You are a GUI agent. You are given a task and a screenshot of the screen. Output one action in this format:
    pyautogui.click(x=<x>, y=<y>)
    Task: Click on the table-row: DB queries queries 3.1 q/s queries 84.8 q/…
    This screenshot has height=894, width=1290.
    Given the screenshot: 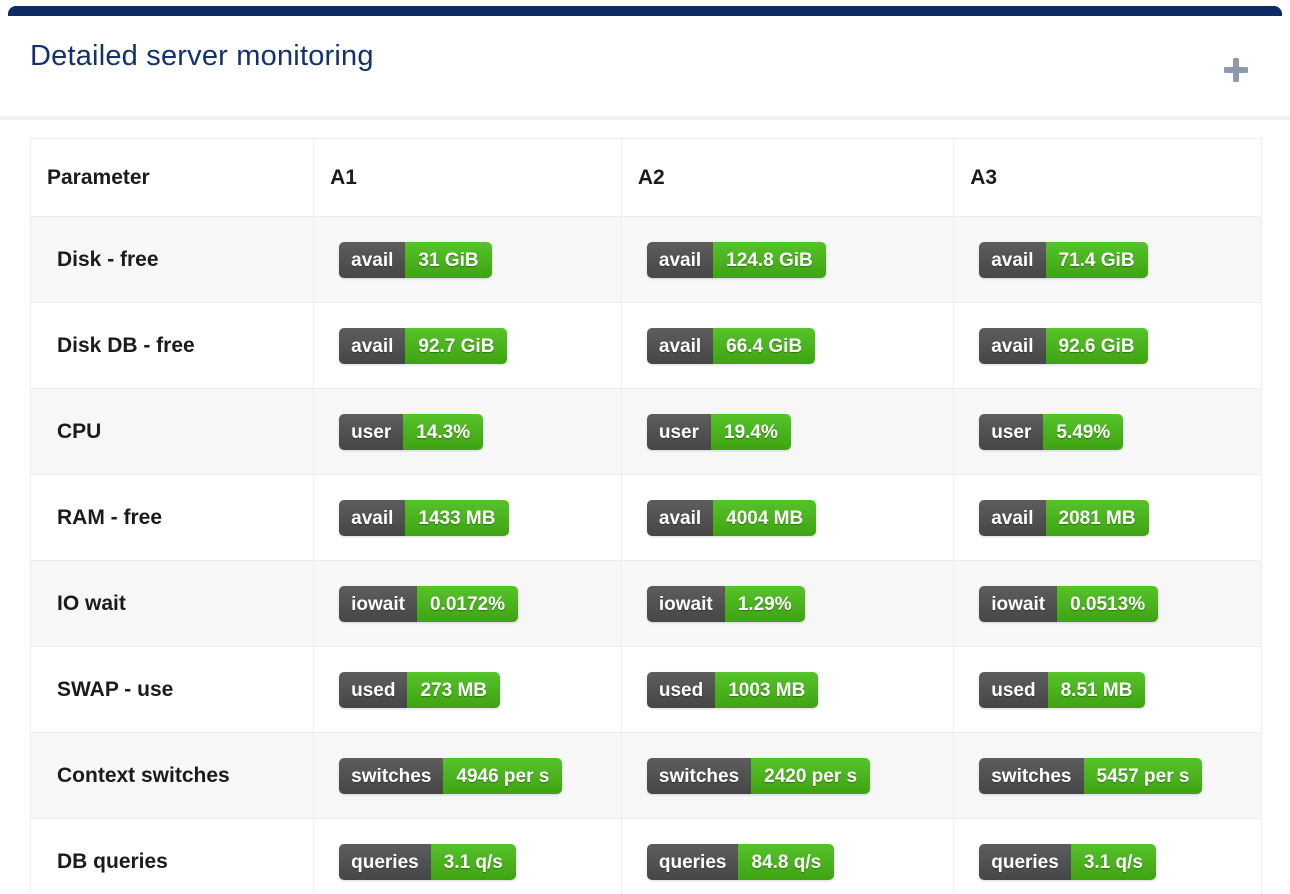 What is the action you would take?
    pyautogui.click(x=645, y=856)
    